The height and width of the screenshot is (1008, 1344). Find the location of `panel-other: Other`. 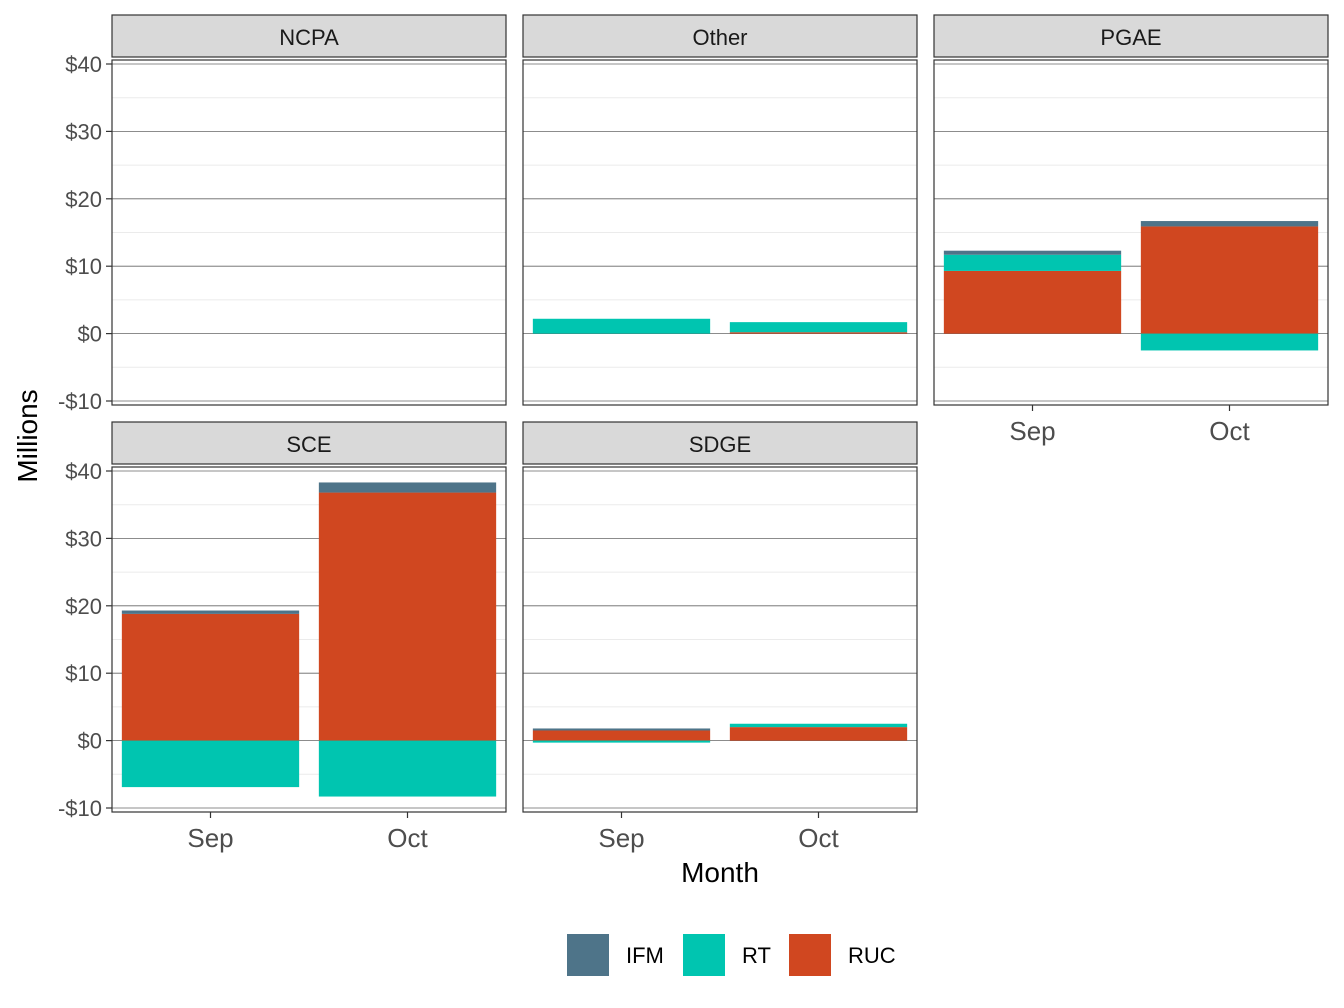

panel-other: Other is located at coordinates (720, 210).